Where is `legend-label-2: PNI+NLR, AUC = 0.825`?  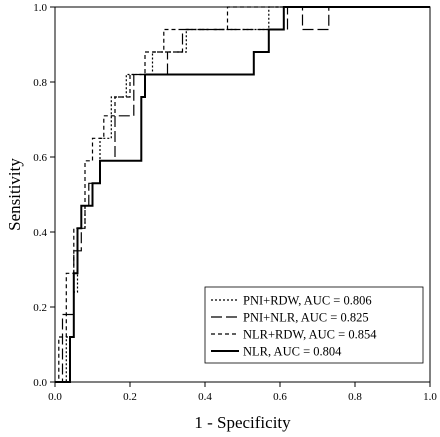 legend-label-2: PNI+NLR, AUC = 0.825 is located at coordinates (306, 318).